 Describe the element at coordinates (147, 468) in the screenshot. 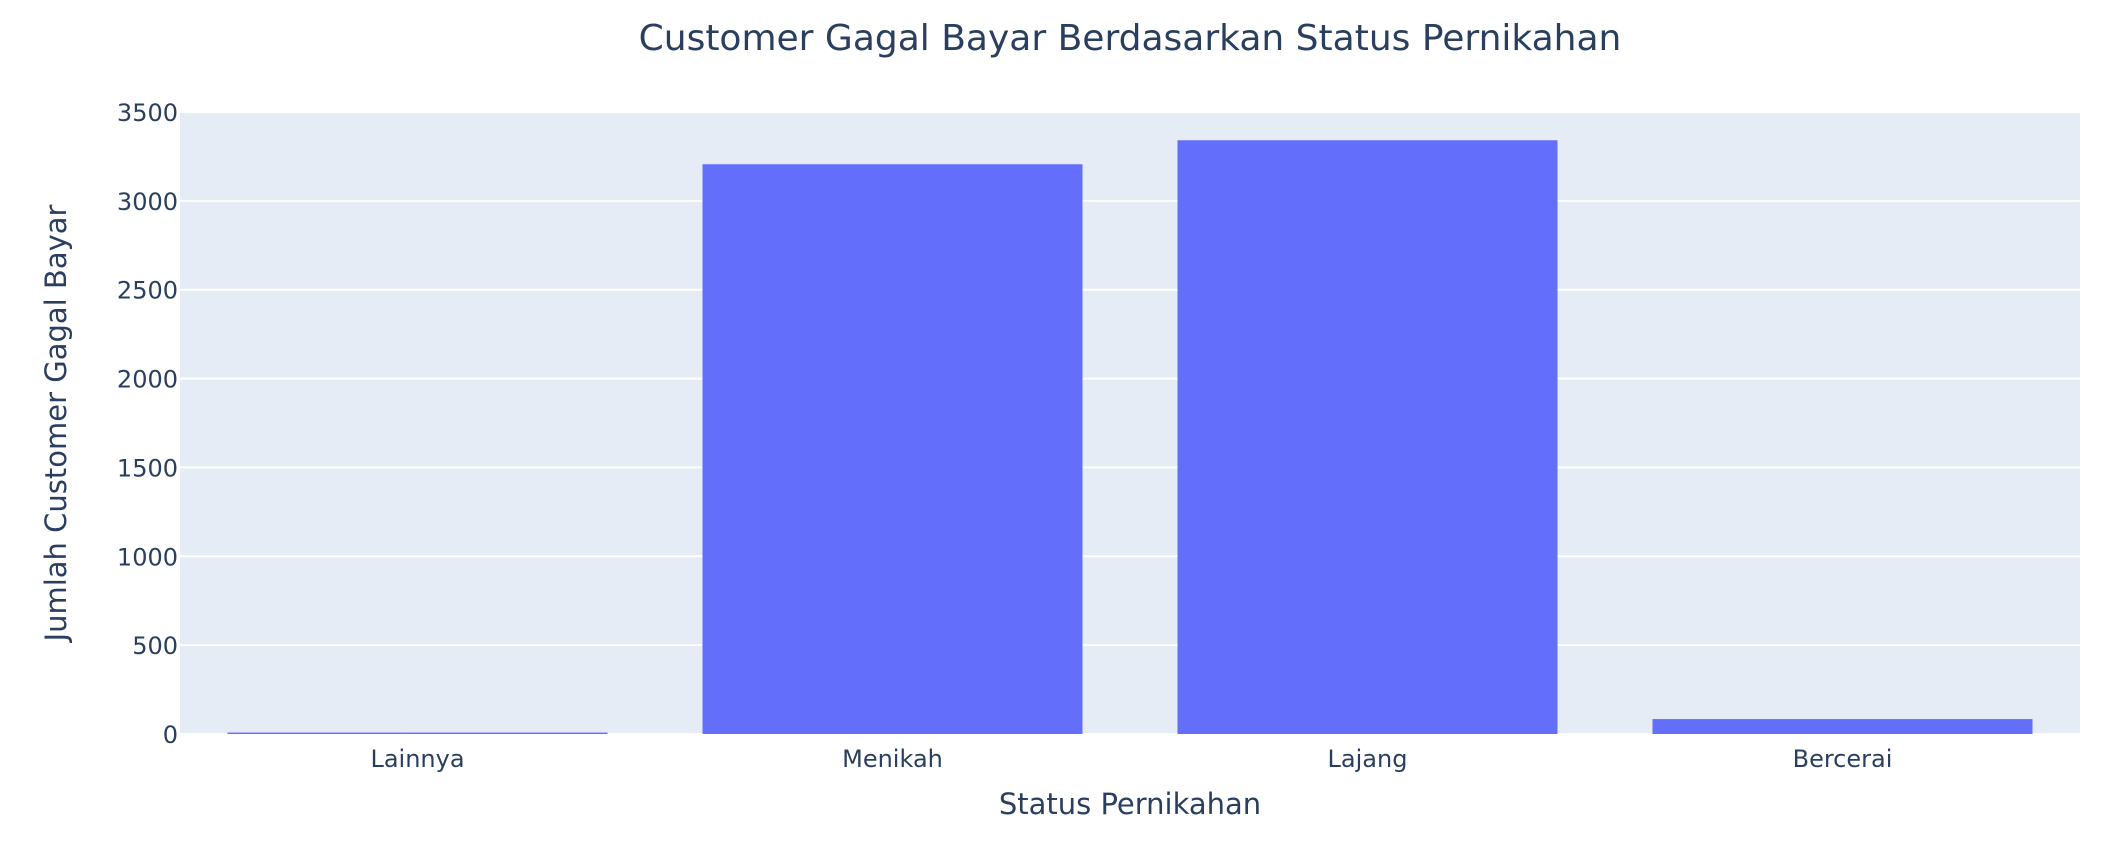

I see `y-tick-label: 1500` at that location.